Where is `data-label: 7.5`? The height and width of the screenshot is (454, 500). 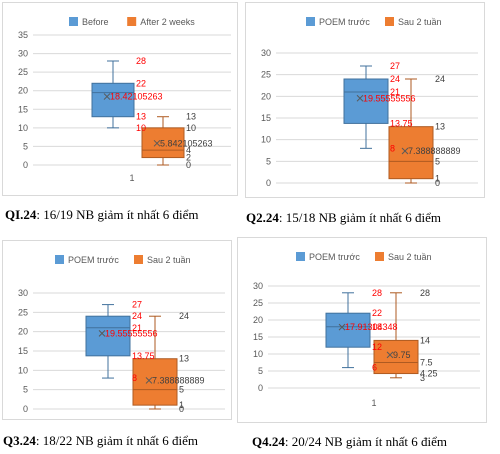
data-label: 7.5 is located at coordinates (426, 363).